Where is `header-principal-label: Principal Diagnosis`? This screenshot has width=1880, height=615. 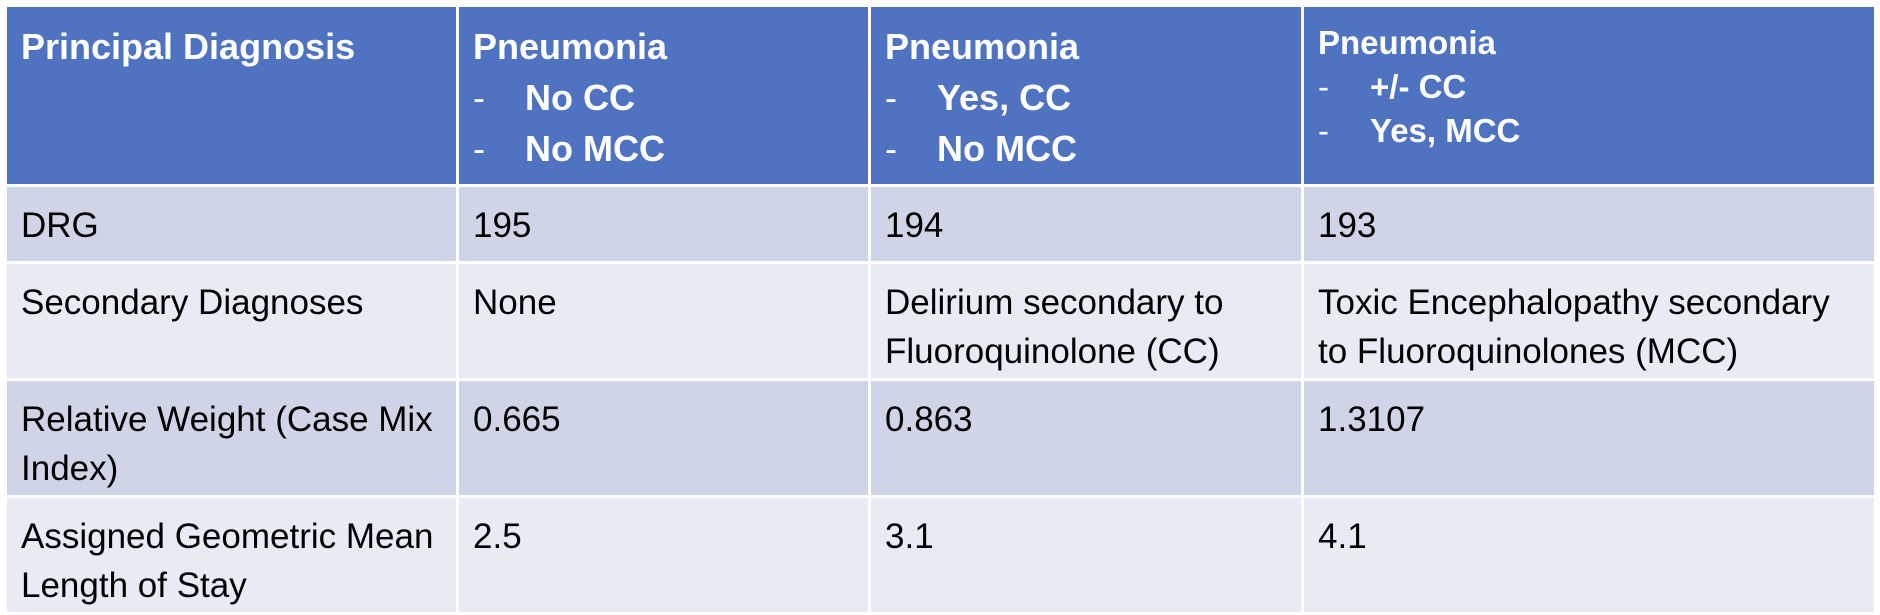 header-principal-label: Principal Diagnosis is located at coordinates (188, 46).